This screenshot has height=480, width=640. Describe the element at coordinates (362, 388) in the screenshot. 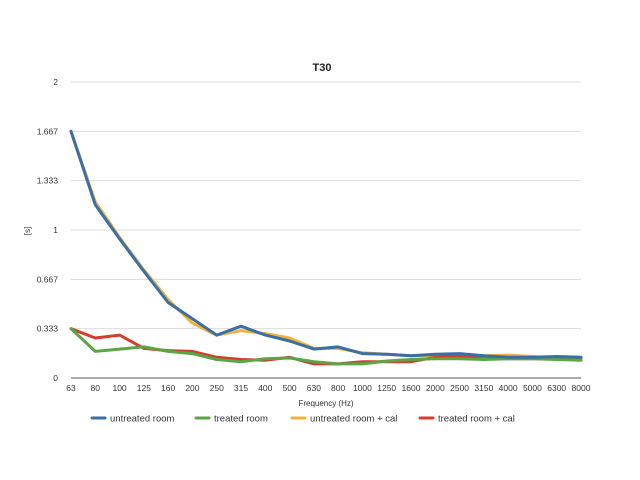

I see `x-tick-label: 1000` at that location.